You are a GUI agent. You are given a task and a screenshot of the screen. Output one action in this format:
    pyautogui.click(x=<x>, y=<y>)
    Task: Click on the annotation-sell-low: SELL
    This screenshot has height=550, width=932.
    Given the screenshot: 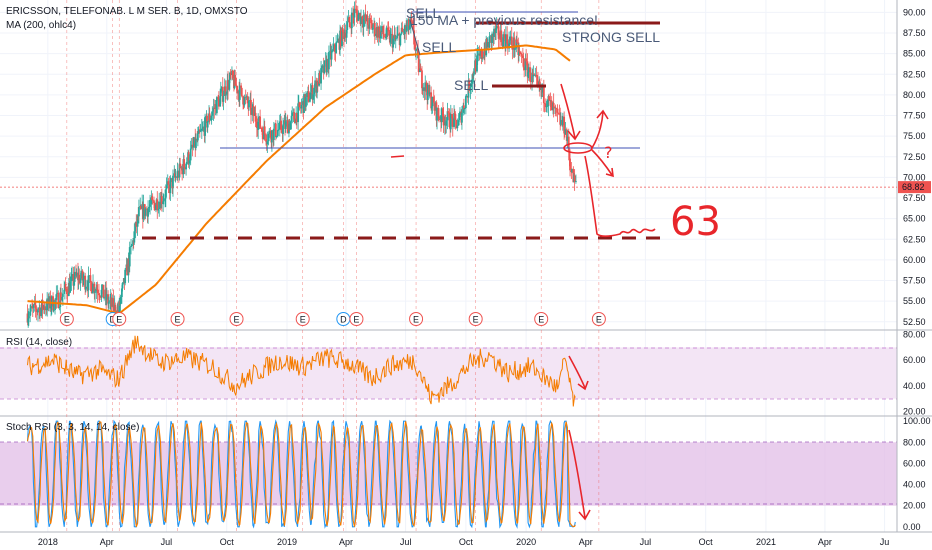 What is the action you would take?
    pyautogui.click(x=471, y=85)
    